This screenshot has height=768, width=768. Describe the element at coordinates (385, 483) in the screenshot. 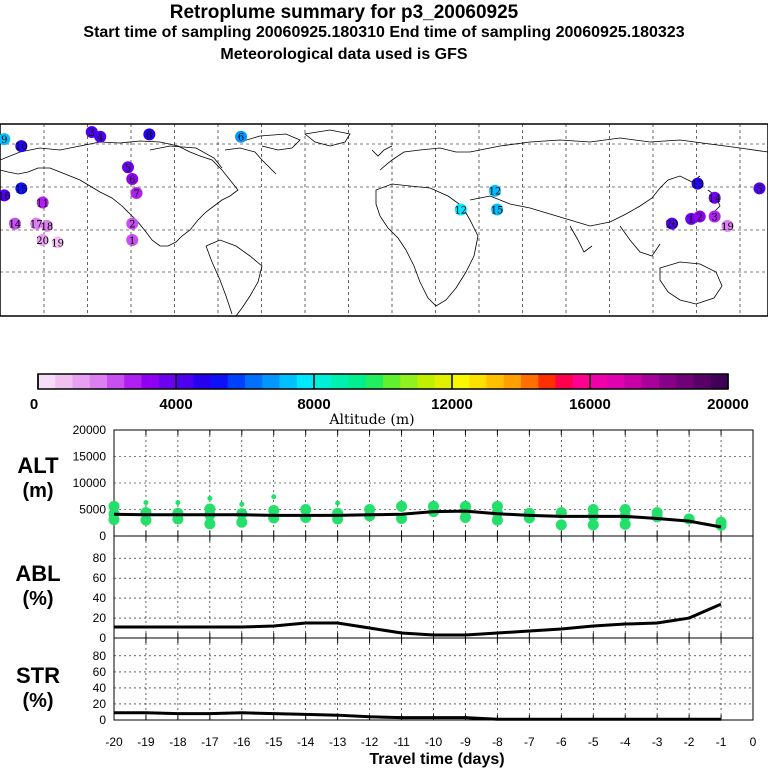

I see `panel-alt: 0 5000 10000 15000 20000 ALT(m)` at that location.